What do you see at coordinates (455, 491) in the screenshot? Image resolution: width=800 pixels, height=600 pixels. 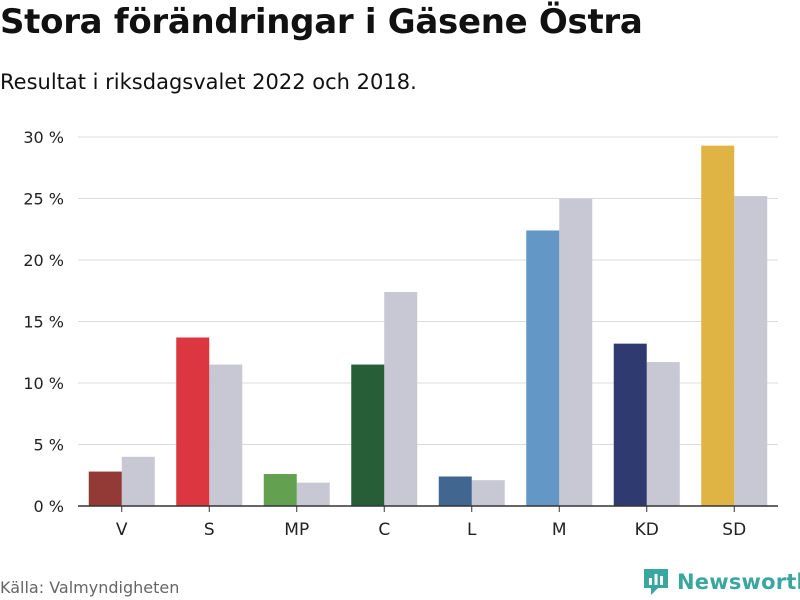 I see `bar-2022-l` at bounding box center [455, 491].